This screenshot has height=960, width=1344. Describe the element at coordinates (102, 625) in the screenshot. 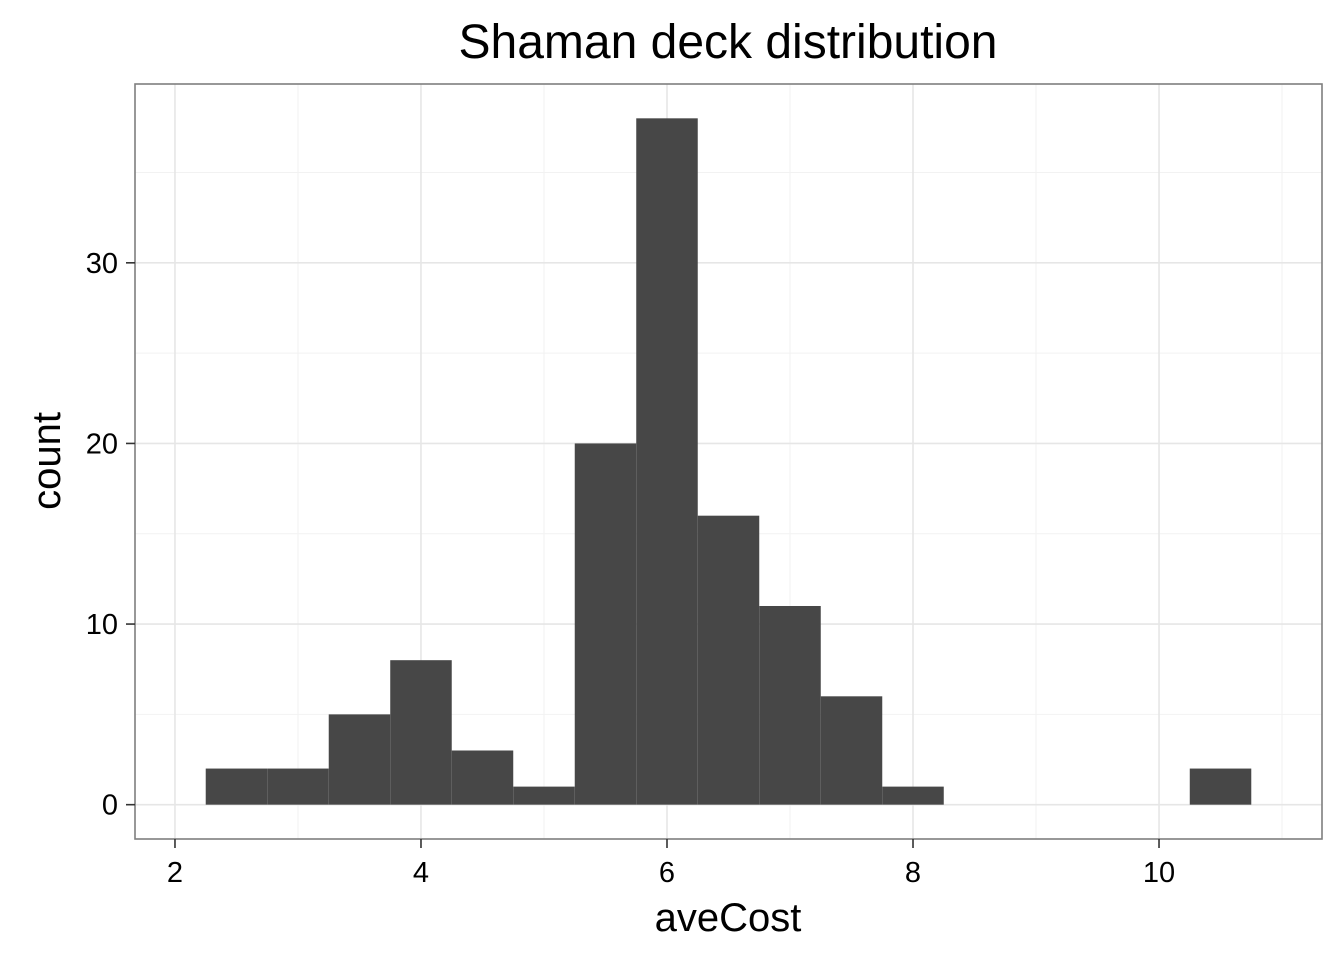

I see `y-tick-label: 10` at that location.